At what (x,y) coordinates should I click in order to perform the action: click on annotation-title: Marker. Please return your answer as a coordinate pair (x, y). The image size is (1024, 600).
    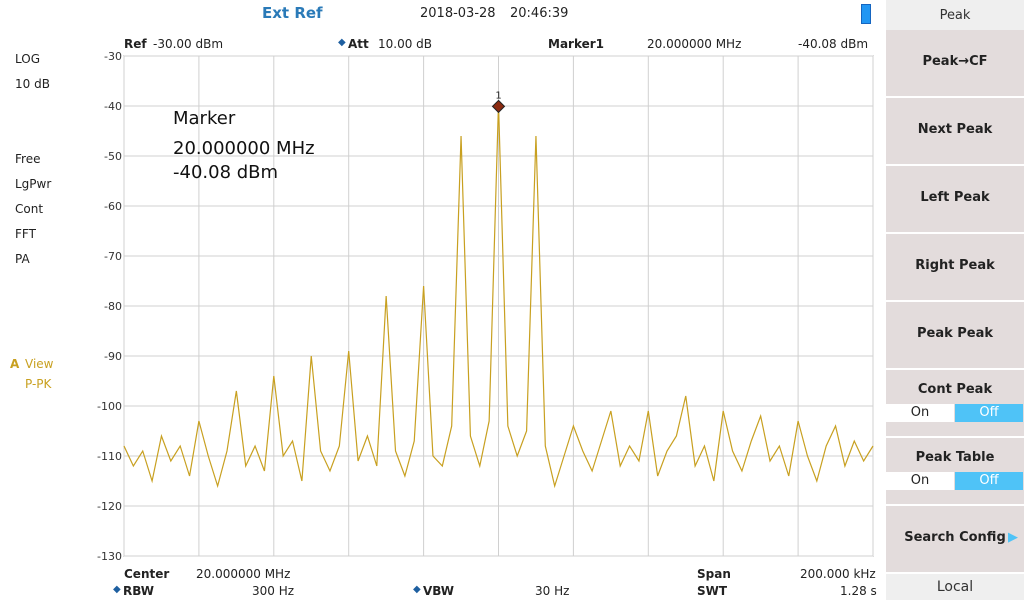
    Looking at the image, I should click on (204, 118).